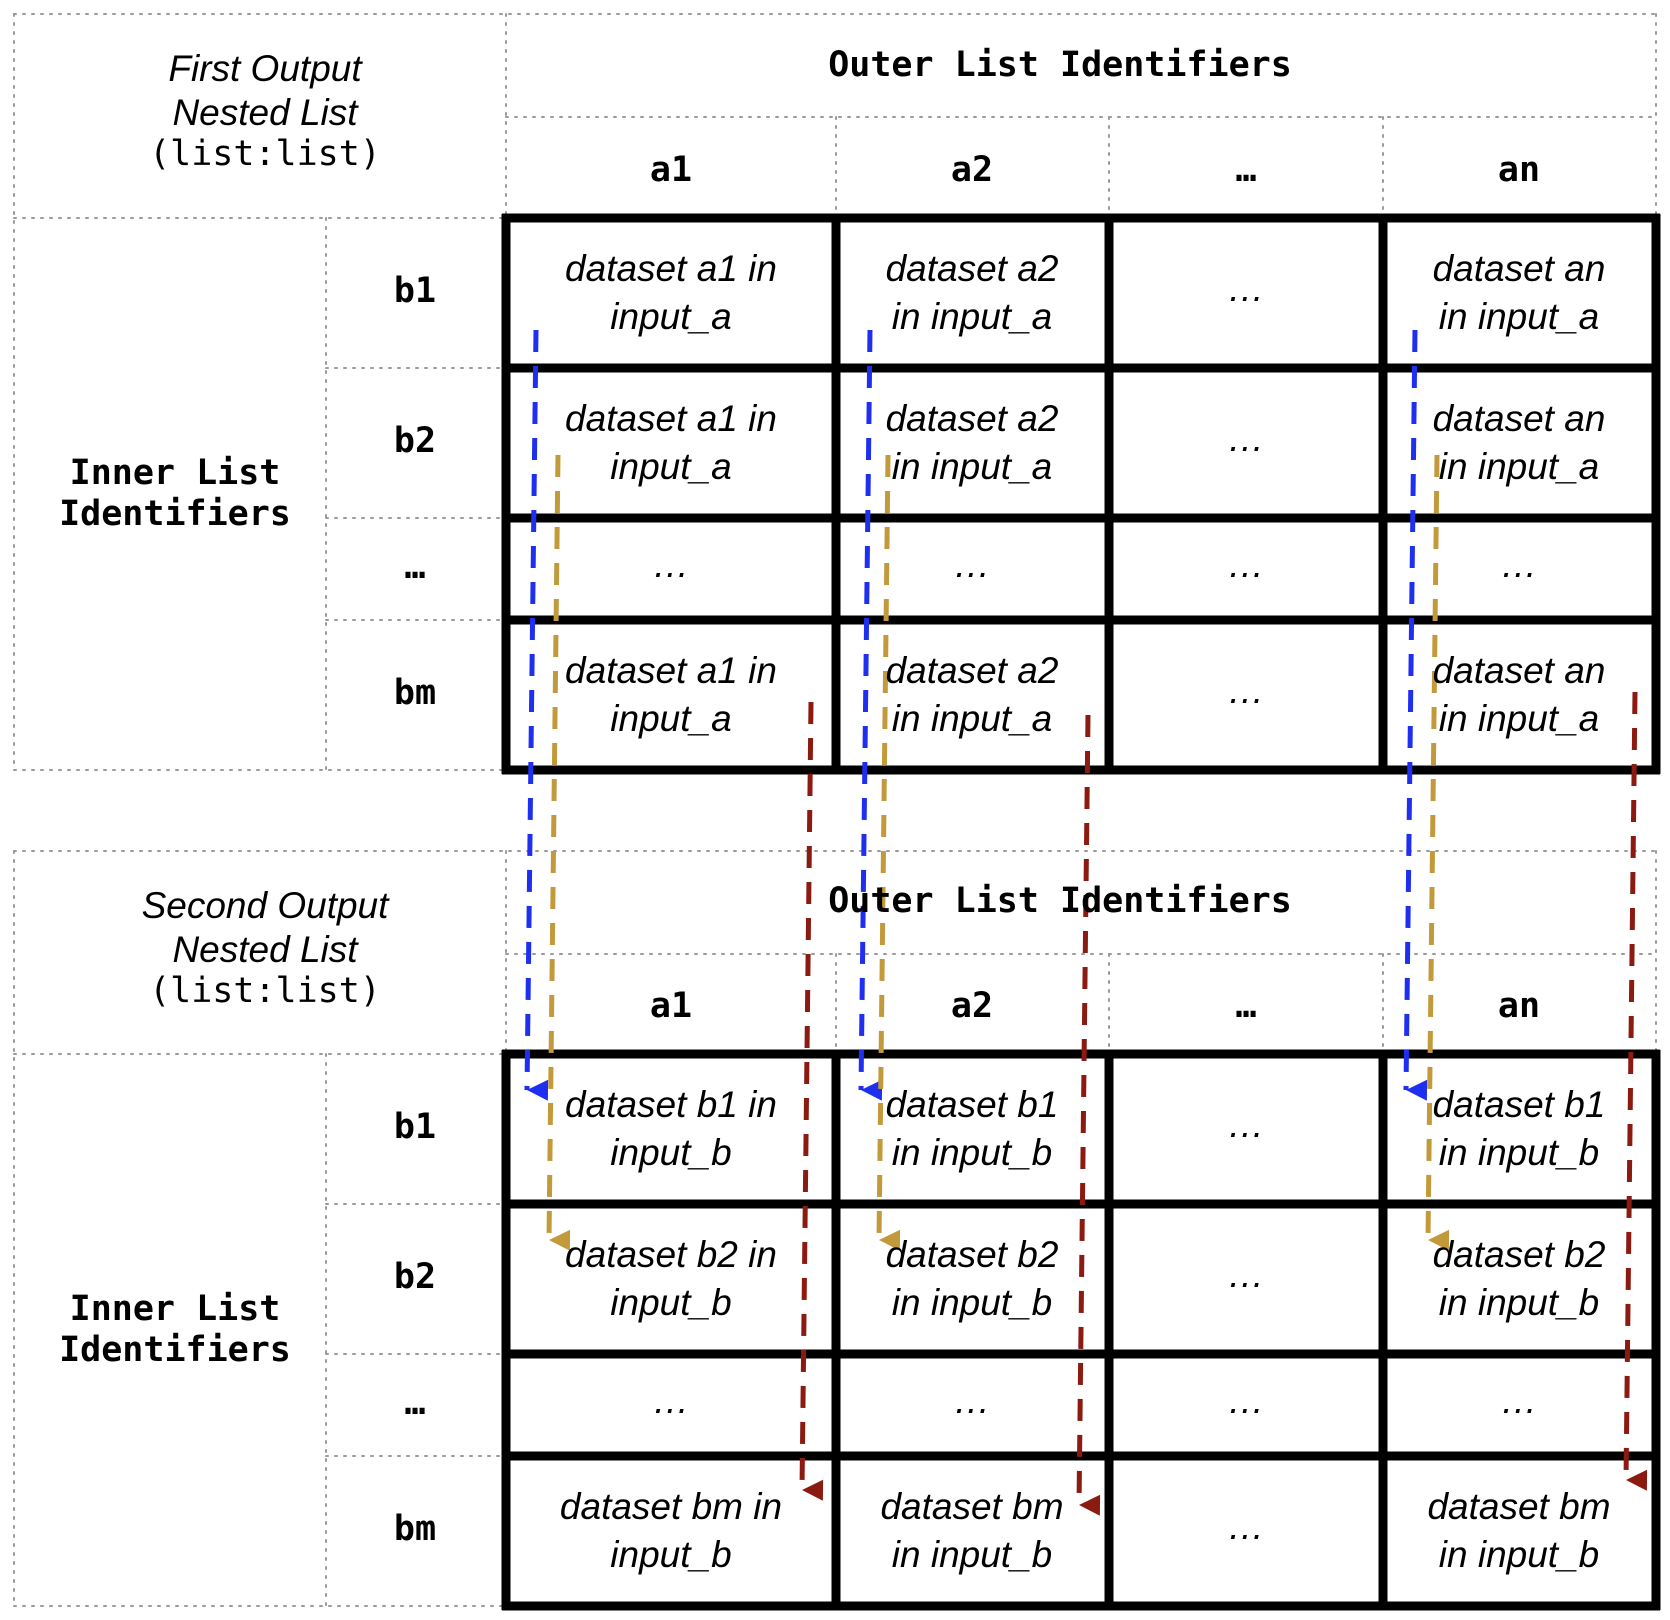 This screenshot has width=1670, height=1620. I want to click on table2-inner-header-line2: Identifiers, so click(175, 1350).